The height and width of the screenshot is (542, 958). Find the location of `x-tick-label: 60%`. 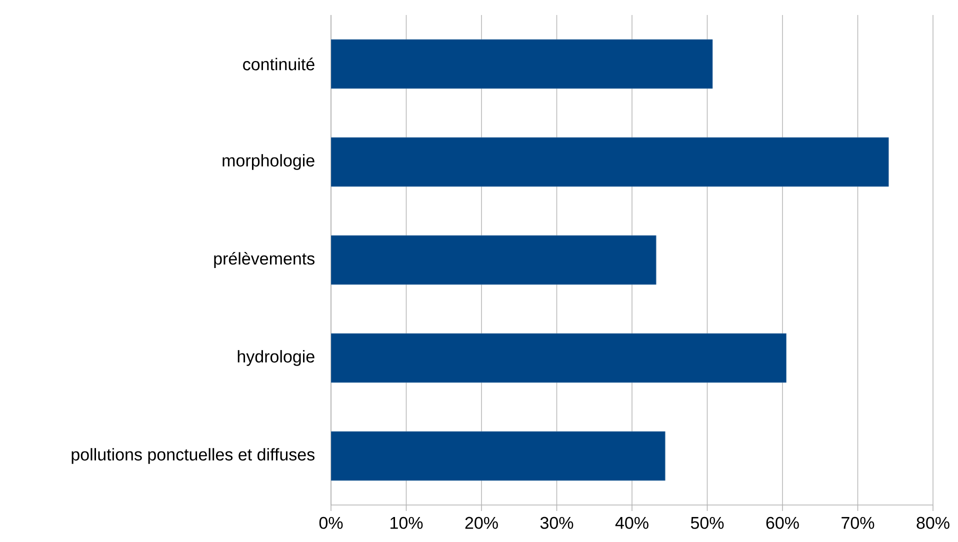

x-tick-label: 60% is located at coordinates (782, 522).